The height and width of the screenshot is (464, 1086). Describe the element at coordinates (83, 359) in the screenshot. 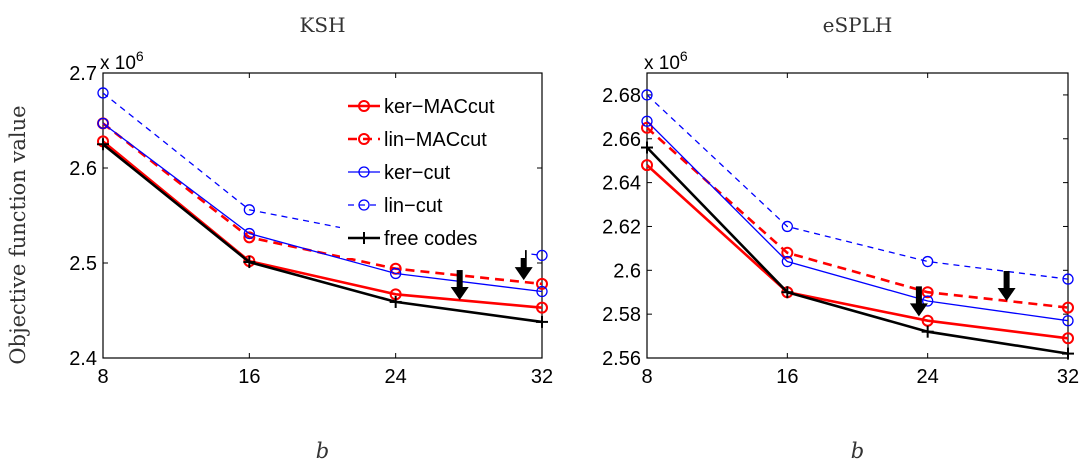

I see `y-tick-label: 2.4` at that location.